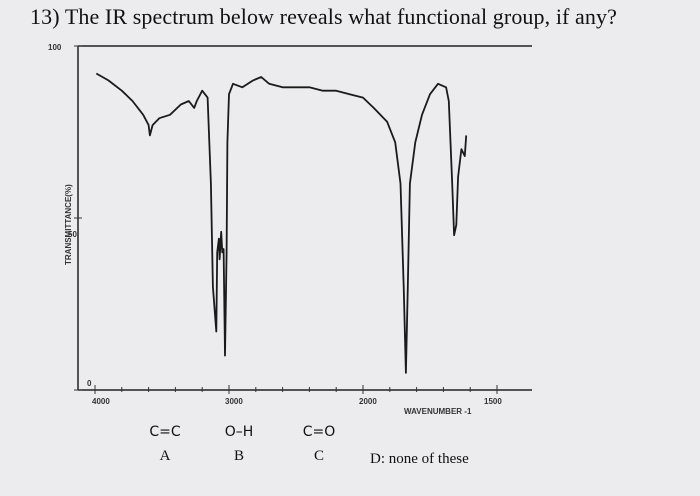 The height and width of the screenshot is (496, 700). What do you see at coordinates (68, 224) in the screenshot?
I see `y-axis-label: TRANSMITTANCE(%)` at bounding box center [68, 224].